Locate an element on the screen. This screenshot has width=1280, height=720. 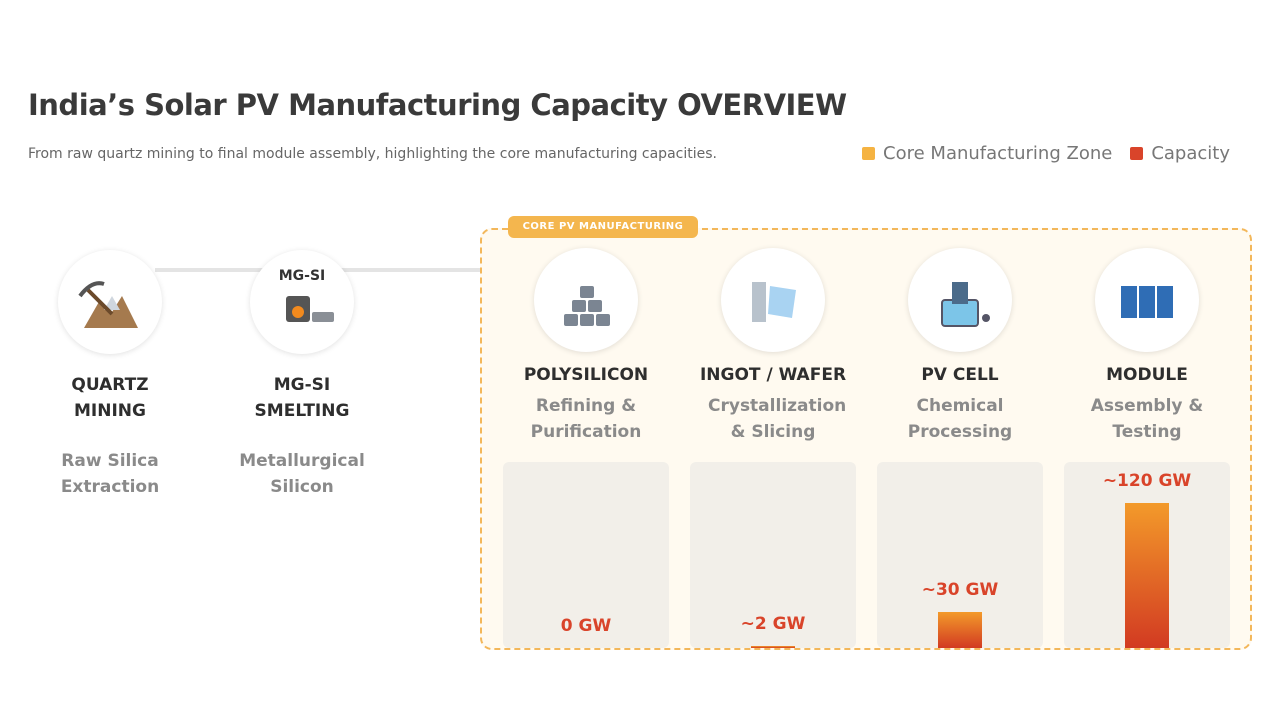
stage-title: QUARTZ MINING is located at coordinates (110, 398).